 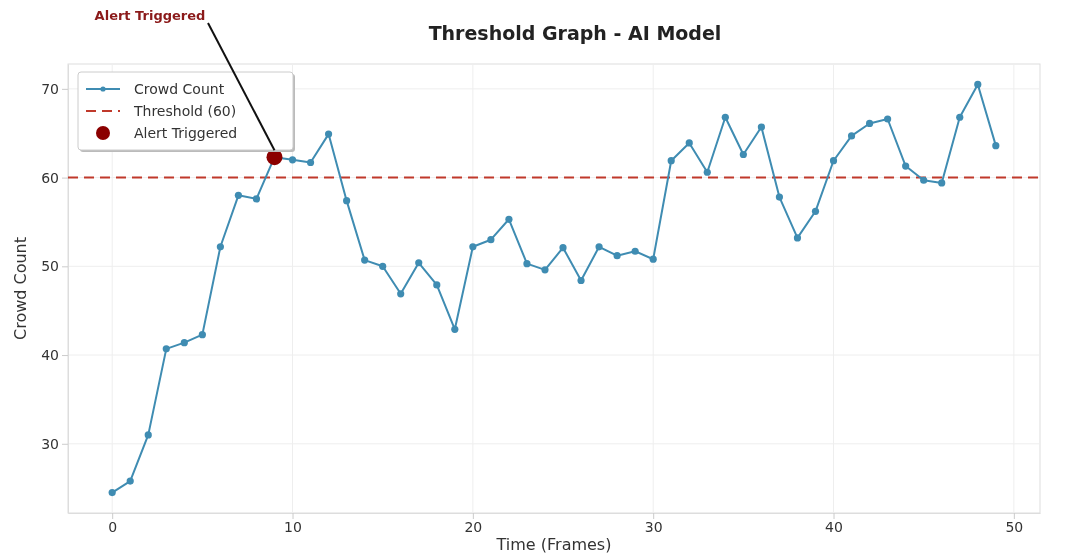 I want to click on y-axis-title: Crowd Count, so click(x=20, y=288).